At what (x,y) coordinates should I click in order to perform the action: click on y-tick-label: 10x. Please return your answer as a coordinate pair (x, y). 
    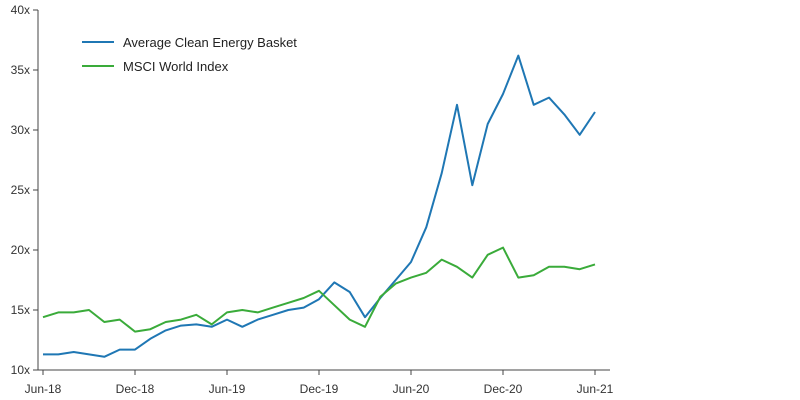
    Looking at the image, I should click on (20, 370).